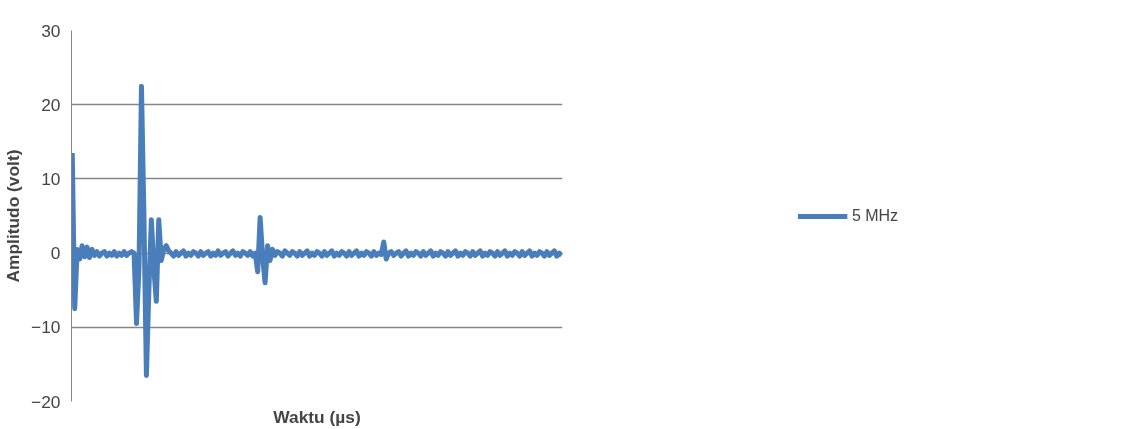  What do you see at coordinates (46, 327) in the screenshot?
I see `y-tick-label: −10` at bounding box center [46, 327].